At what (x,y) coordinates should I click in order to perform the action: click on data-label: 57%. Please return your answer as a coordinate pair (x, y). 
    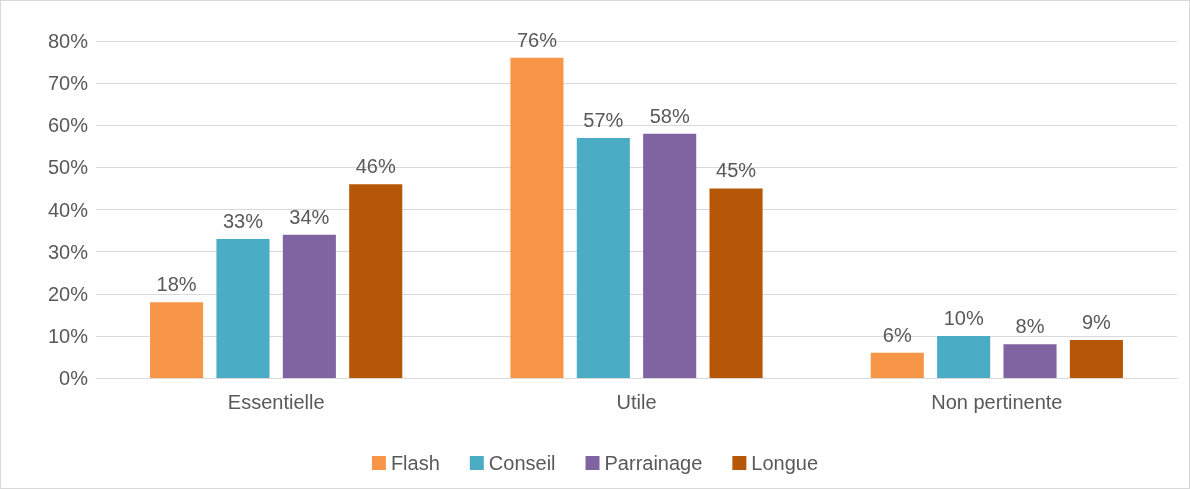
    Looking at the image, I should click on (603, 119).